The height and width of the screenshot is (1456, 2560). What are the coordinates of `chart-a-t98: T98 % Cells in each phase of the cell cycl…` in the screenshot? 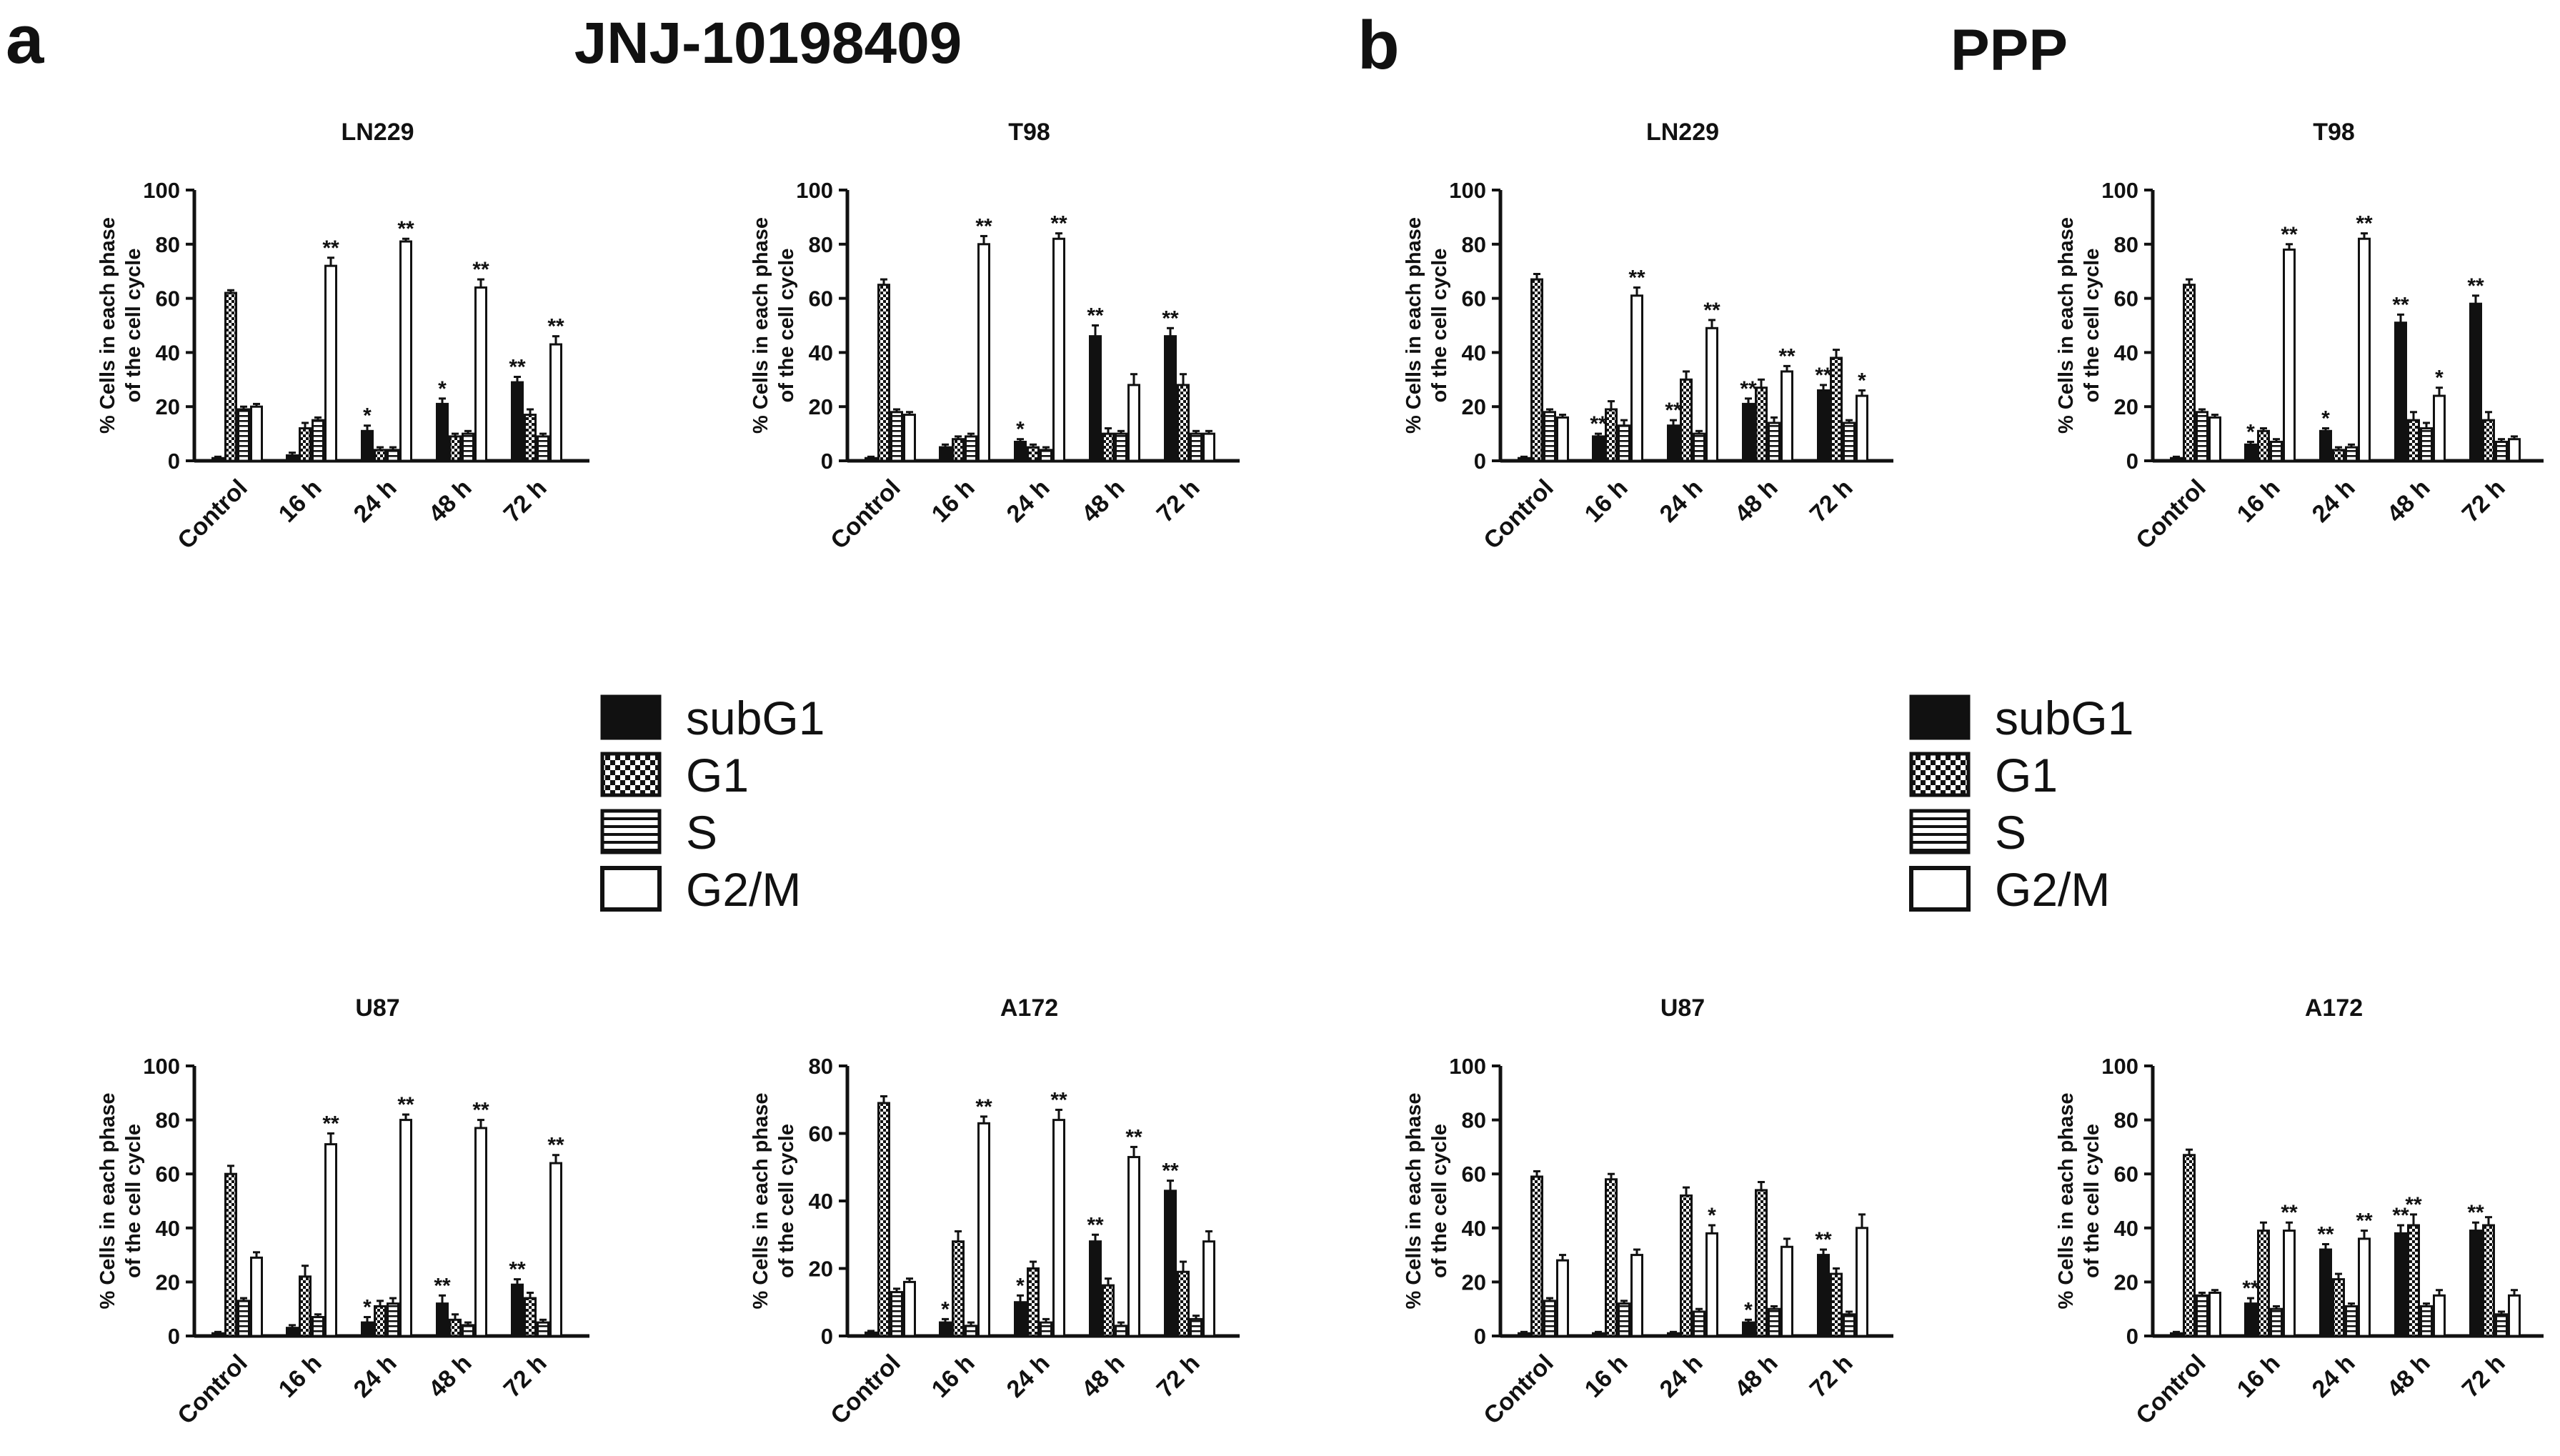 It's located at (995, 336).